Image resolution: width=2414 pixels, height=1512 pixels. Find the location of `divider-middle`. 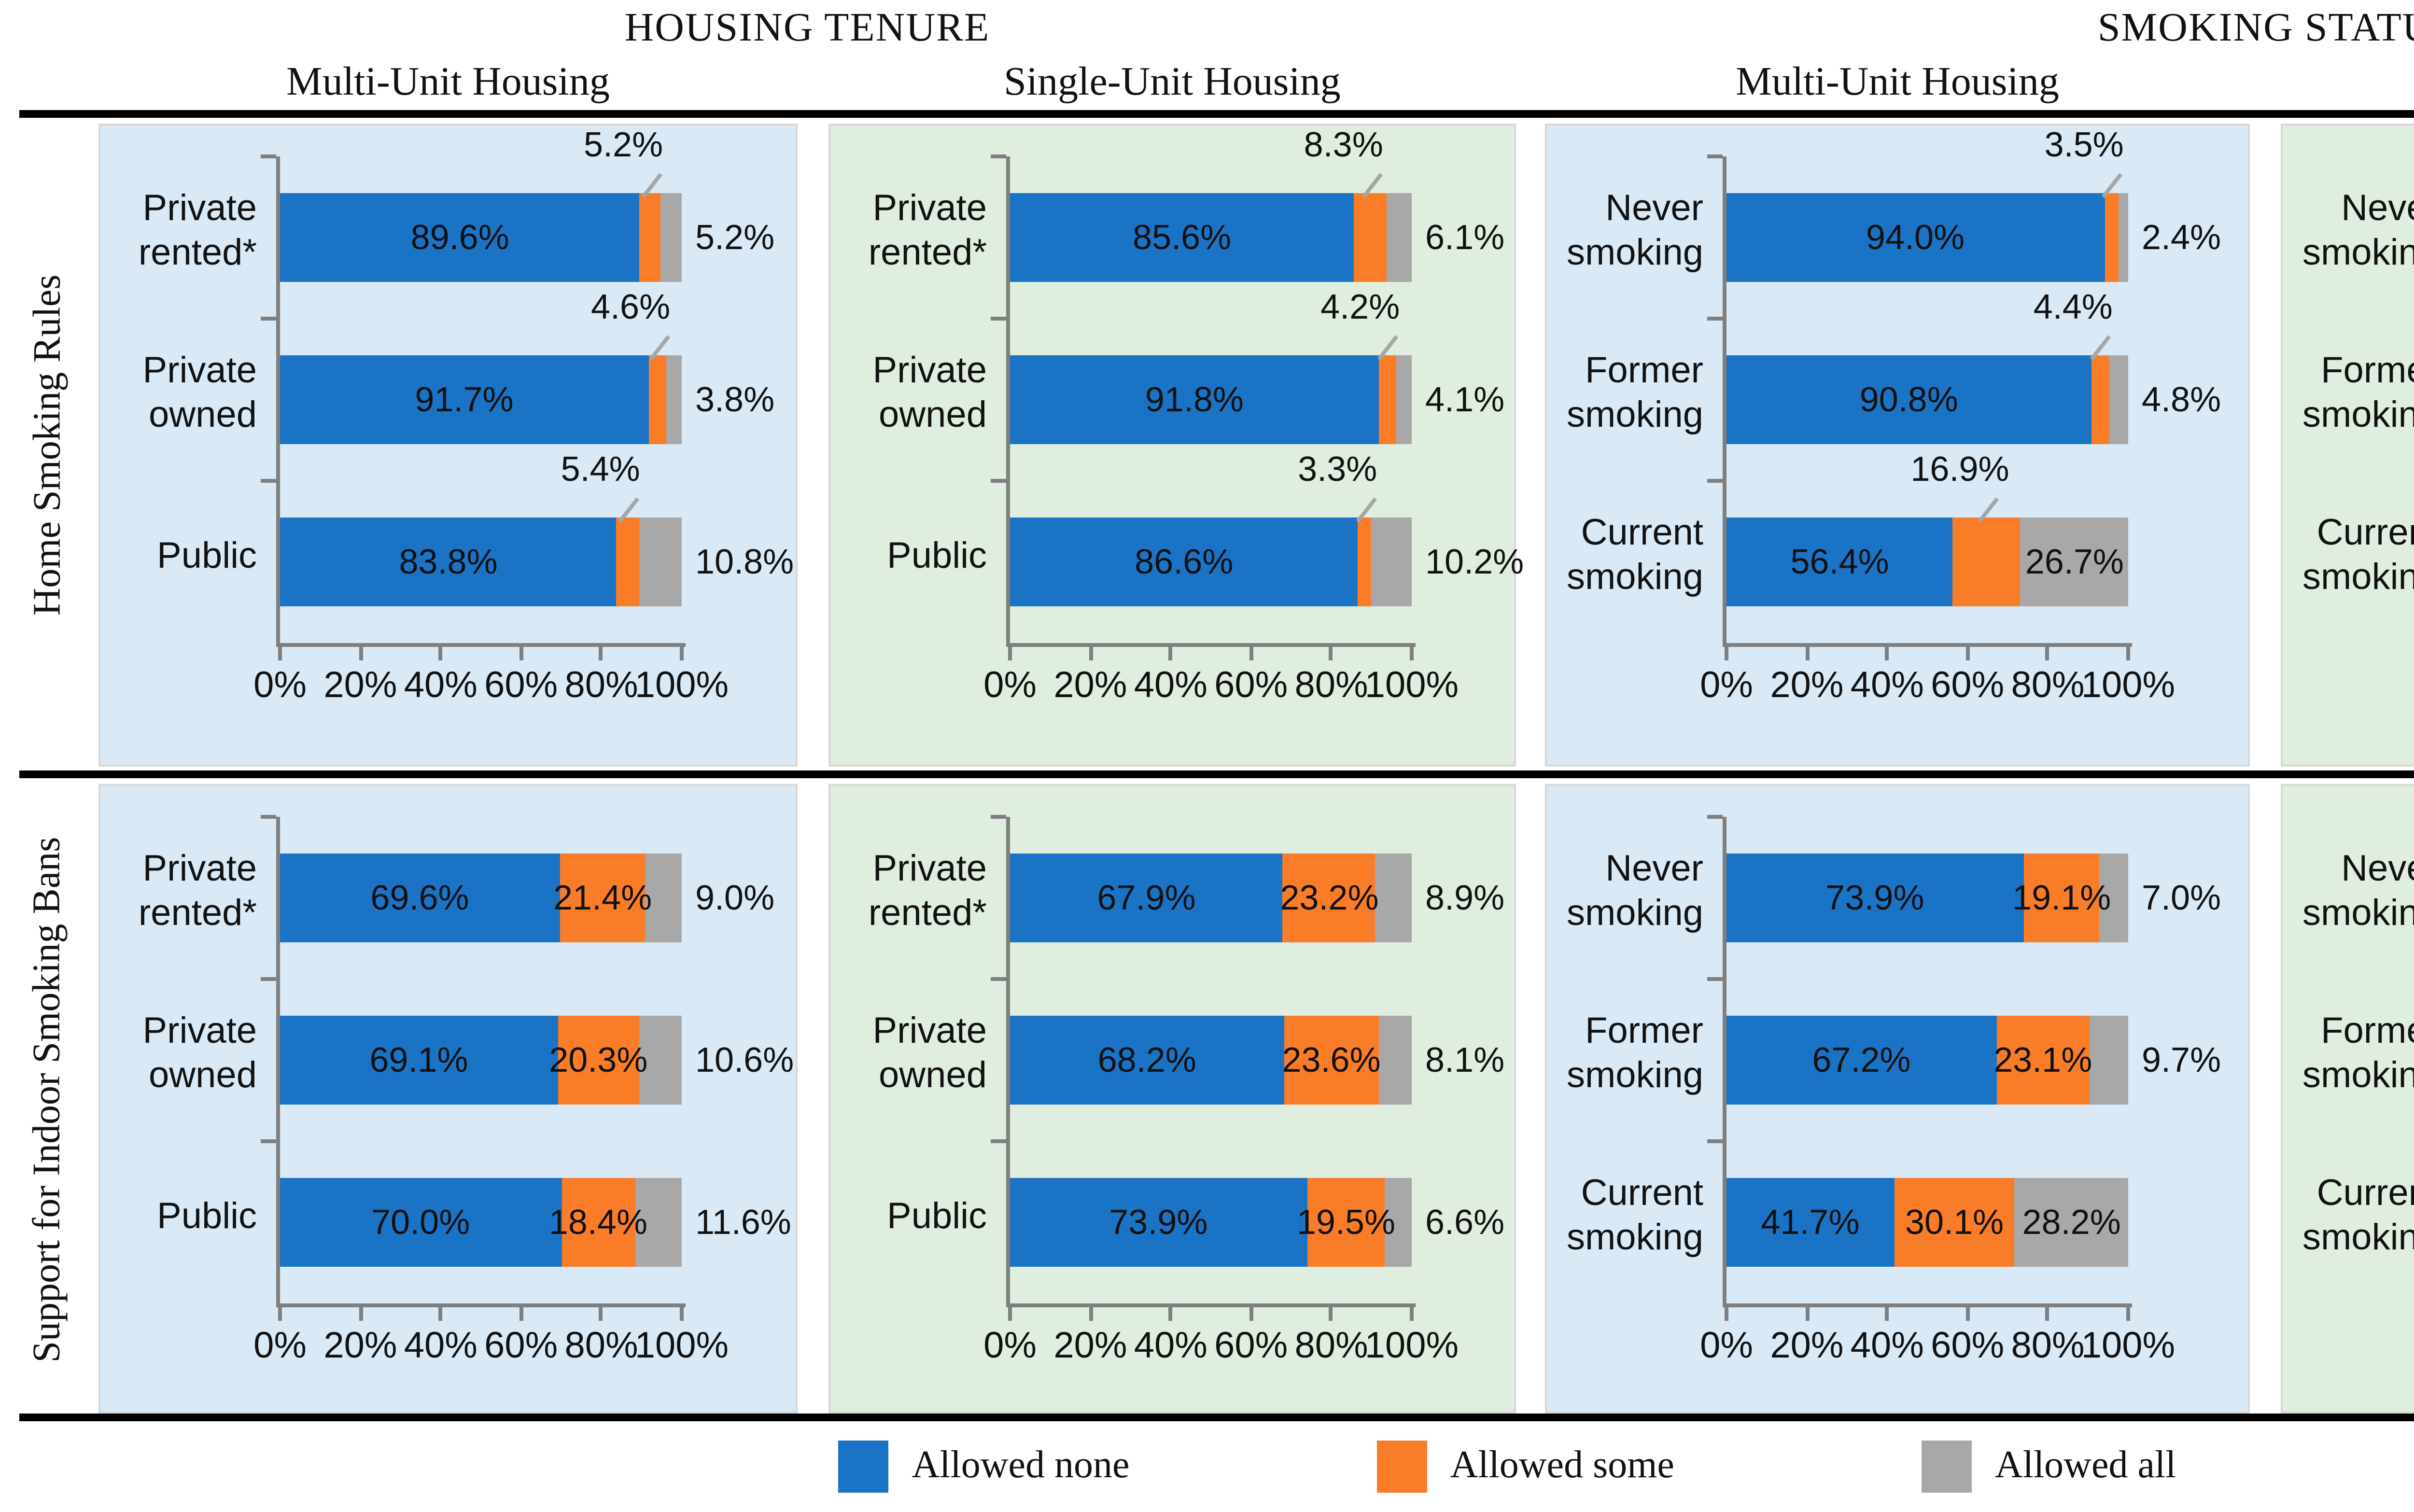

divider-middle is located at coordinates (1216, 774).